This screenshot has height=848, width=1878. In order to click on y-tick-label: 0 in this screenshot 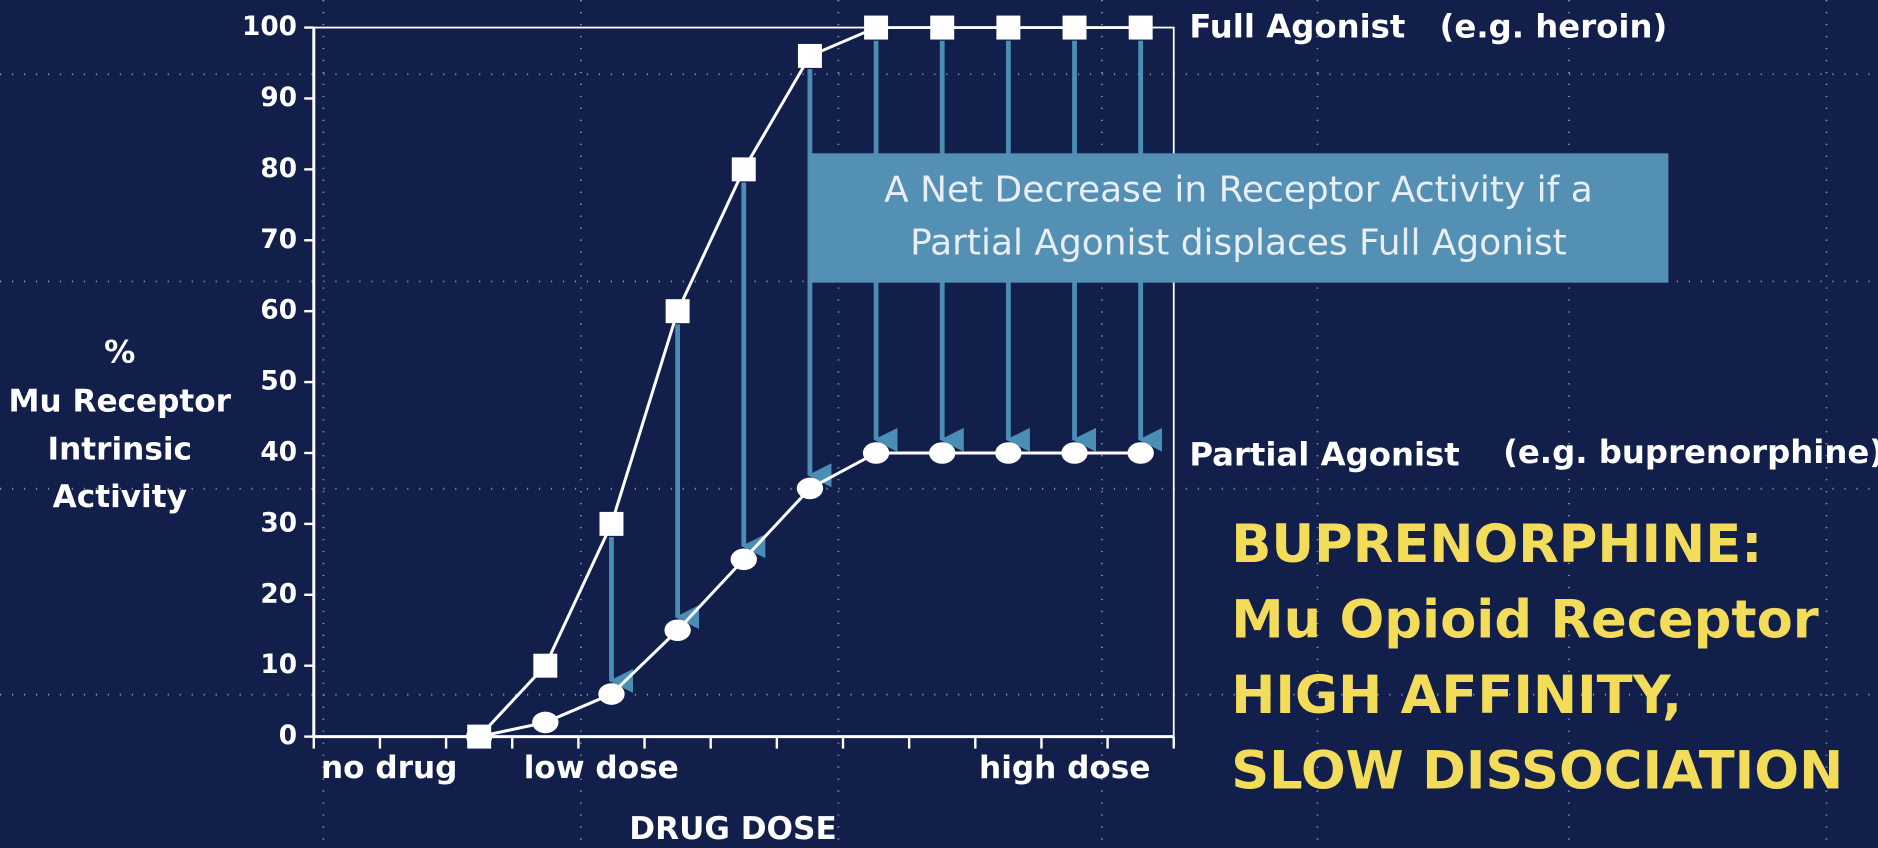, I will do `click(288, 736)`.